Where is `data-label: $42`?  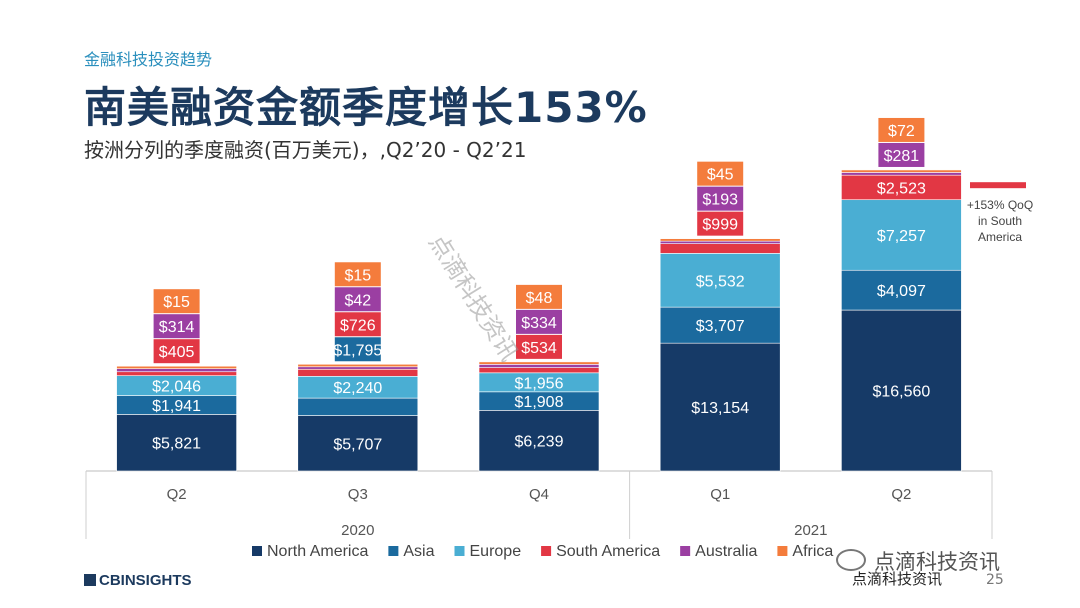 data-label: $42 is located at coordinates (357, 300).